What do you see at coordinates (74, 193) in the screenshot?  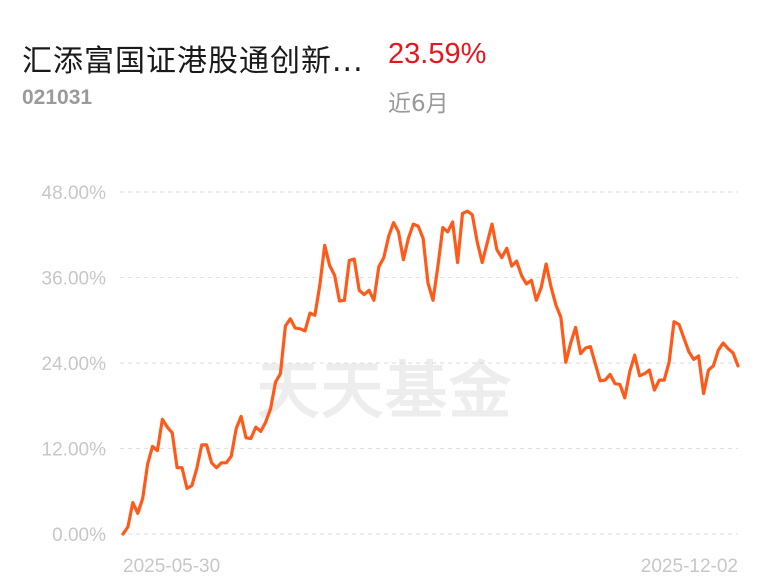 I see `y-tick-label: 48.00%` at bounding box center [74, 193].